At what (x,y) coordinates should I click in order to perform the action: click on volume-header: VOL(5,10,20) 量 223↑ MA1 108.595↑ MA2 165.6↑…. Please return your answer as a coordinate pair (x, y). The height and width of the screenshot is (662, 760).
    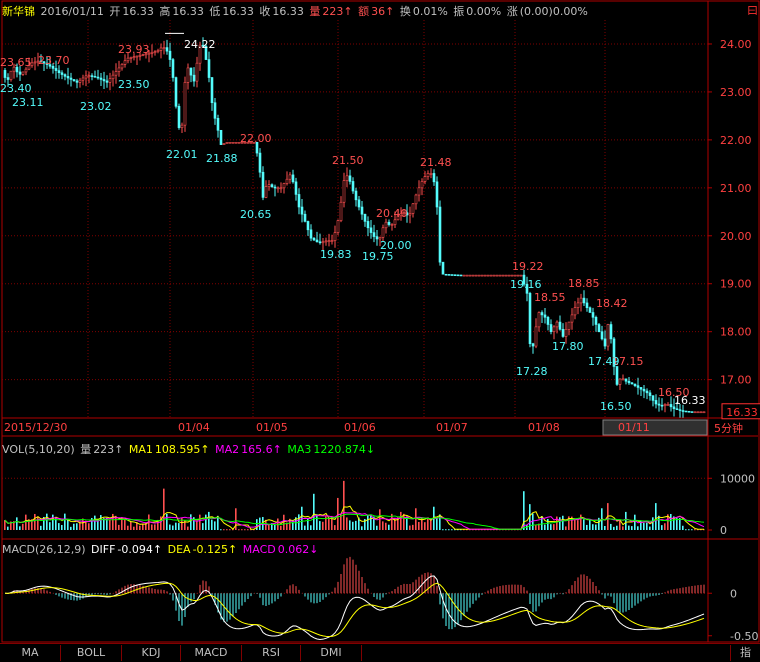
    Looking at the image, I should click on (189, 449).